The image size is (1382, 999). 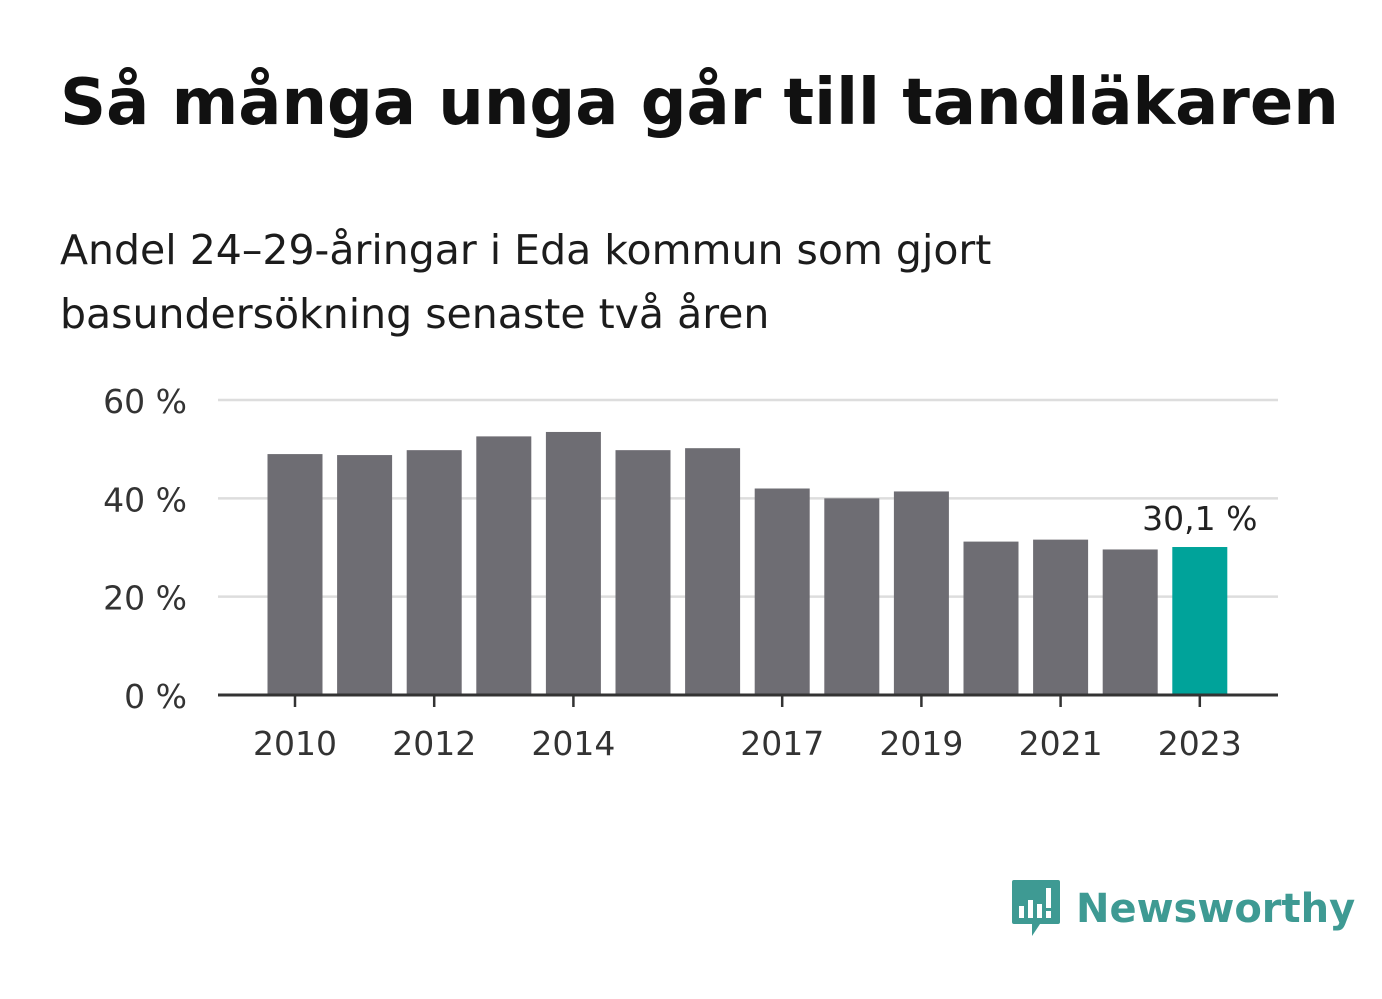 What do you see at coordinates (155, 696) in the screenshot?
I see `y-tick-label: 0 %` at bounding box center [155, 696].